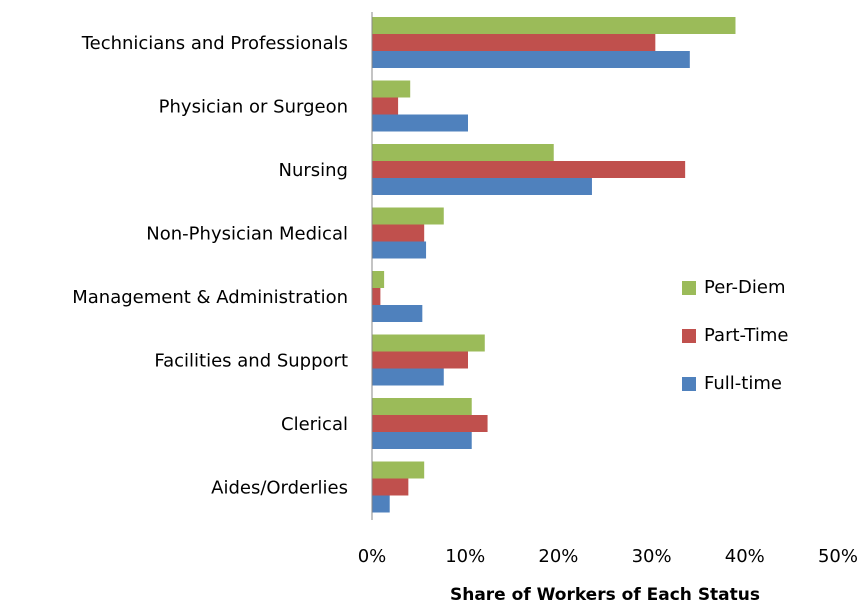 This screenshot has height=608, width=864. I want to click on x-tick-label: 30%, so click(652, 556).